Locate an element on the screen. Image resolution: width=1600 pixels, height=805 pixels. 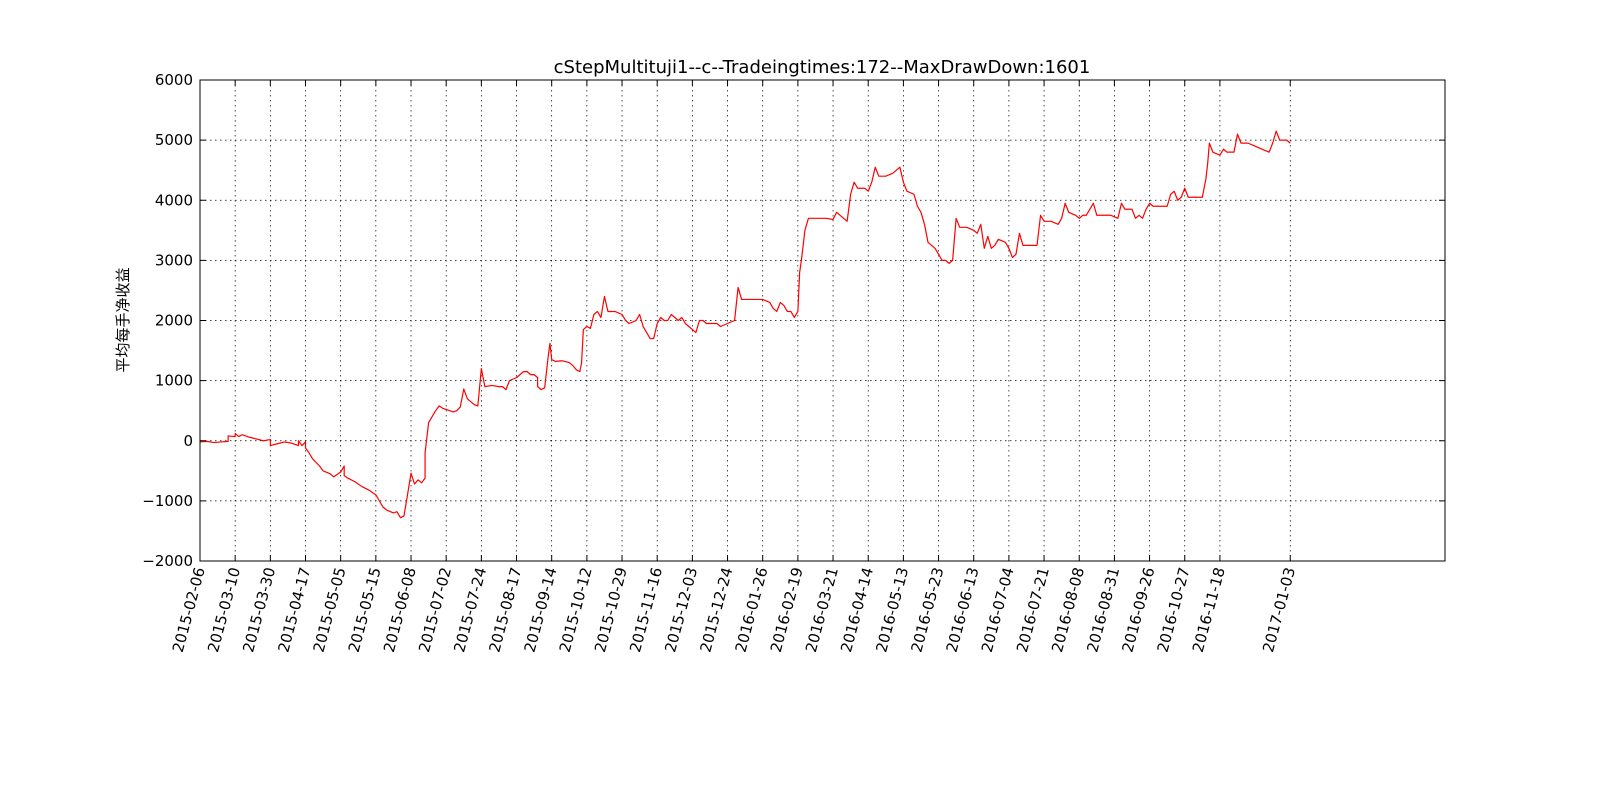
x-tick-label: 2016-04-14 is located at coordinates (857, 609).